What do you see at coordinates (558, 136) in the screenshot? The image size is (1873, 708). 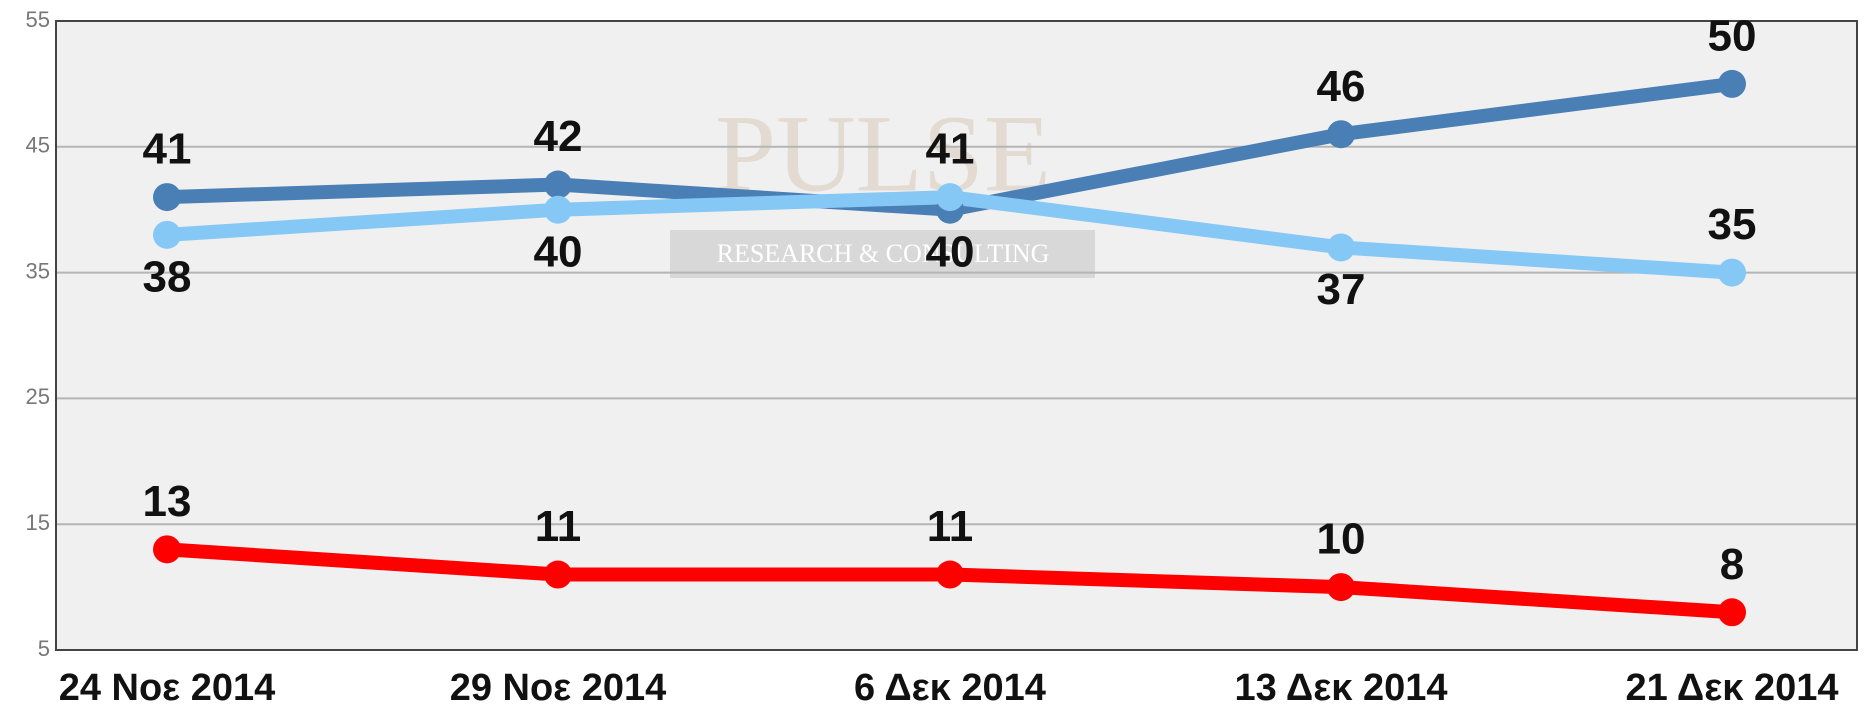 I see `data-label: 42` at bounding box center [558, 136].